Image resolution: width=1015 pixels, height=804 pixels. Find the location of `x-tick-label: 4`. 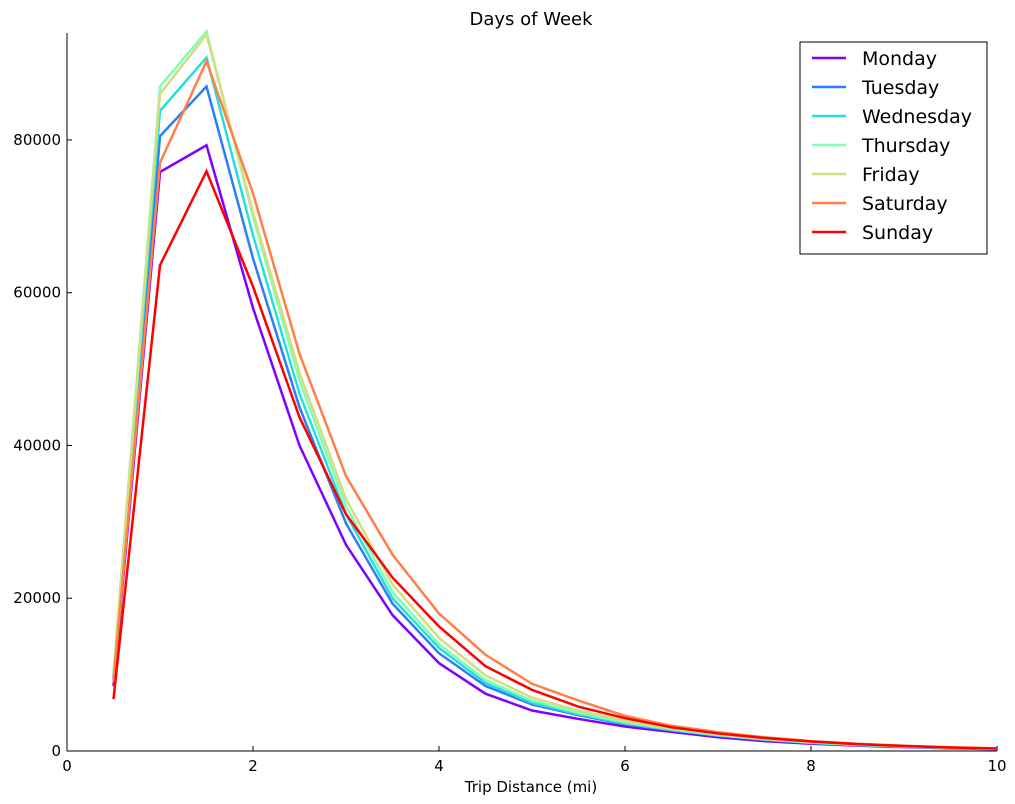

x-tick-label: 4 is located at coordinates (439, 766).